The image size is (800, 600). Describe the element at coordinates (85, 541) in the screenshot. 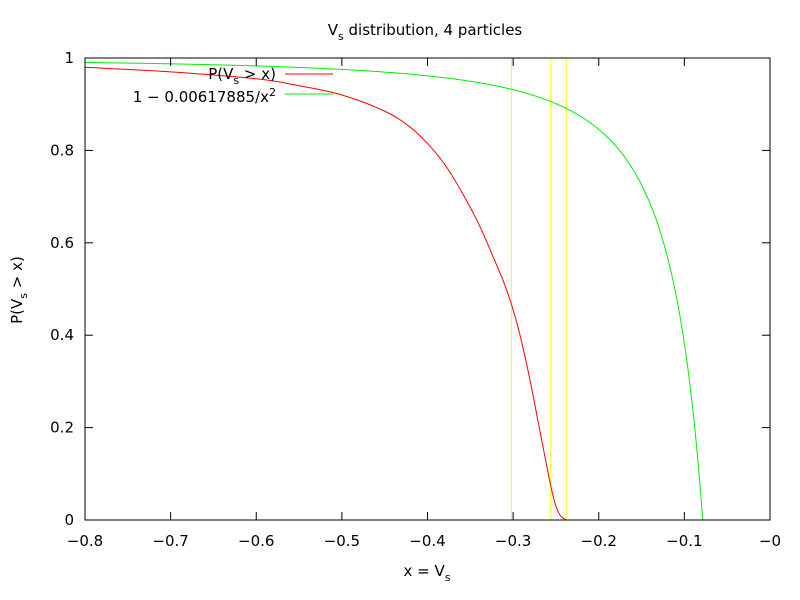

I see `x-tick-label: −0.8` at that location.